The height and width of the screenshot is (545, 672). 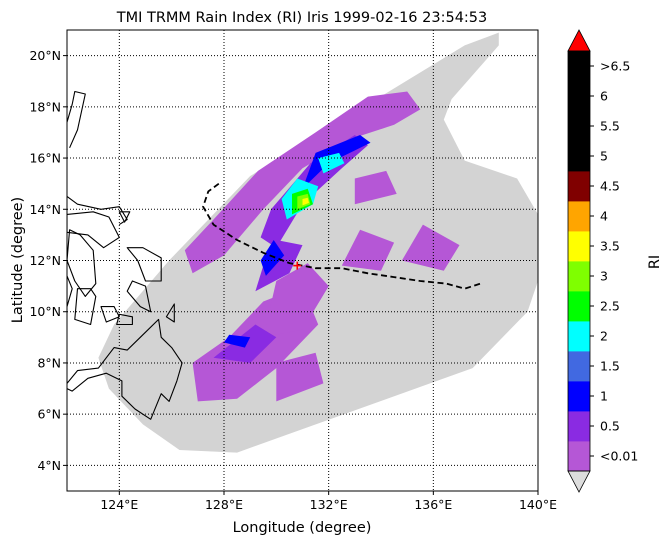 I want to click on colorbar-tick-label: 4.5, so click(x=610, y=186).